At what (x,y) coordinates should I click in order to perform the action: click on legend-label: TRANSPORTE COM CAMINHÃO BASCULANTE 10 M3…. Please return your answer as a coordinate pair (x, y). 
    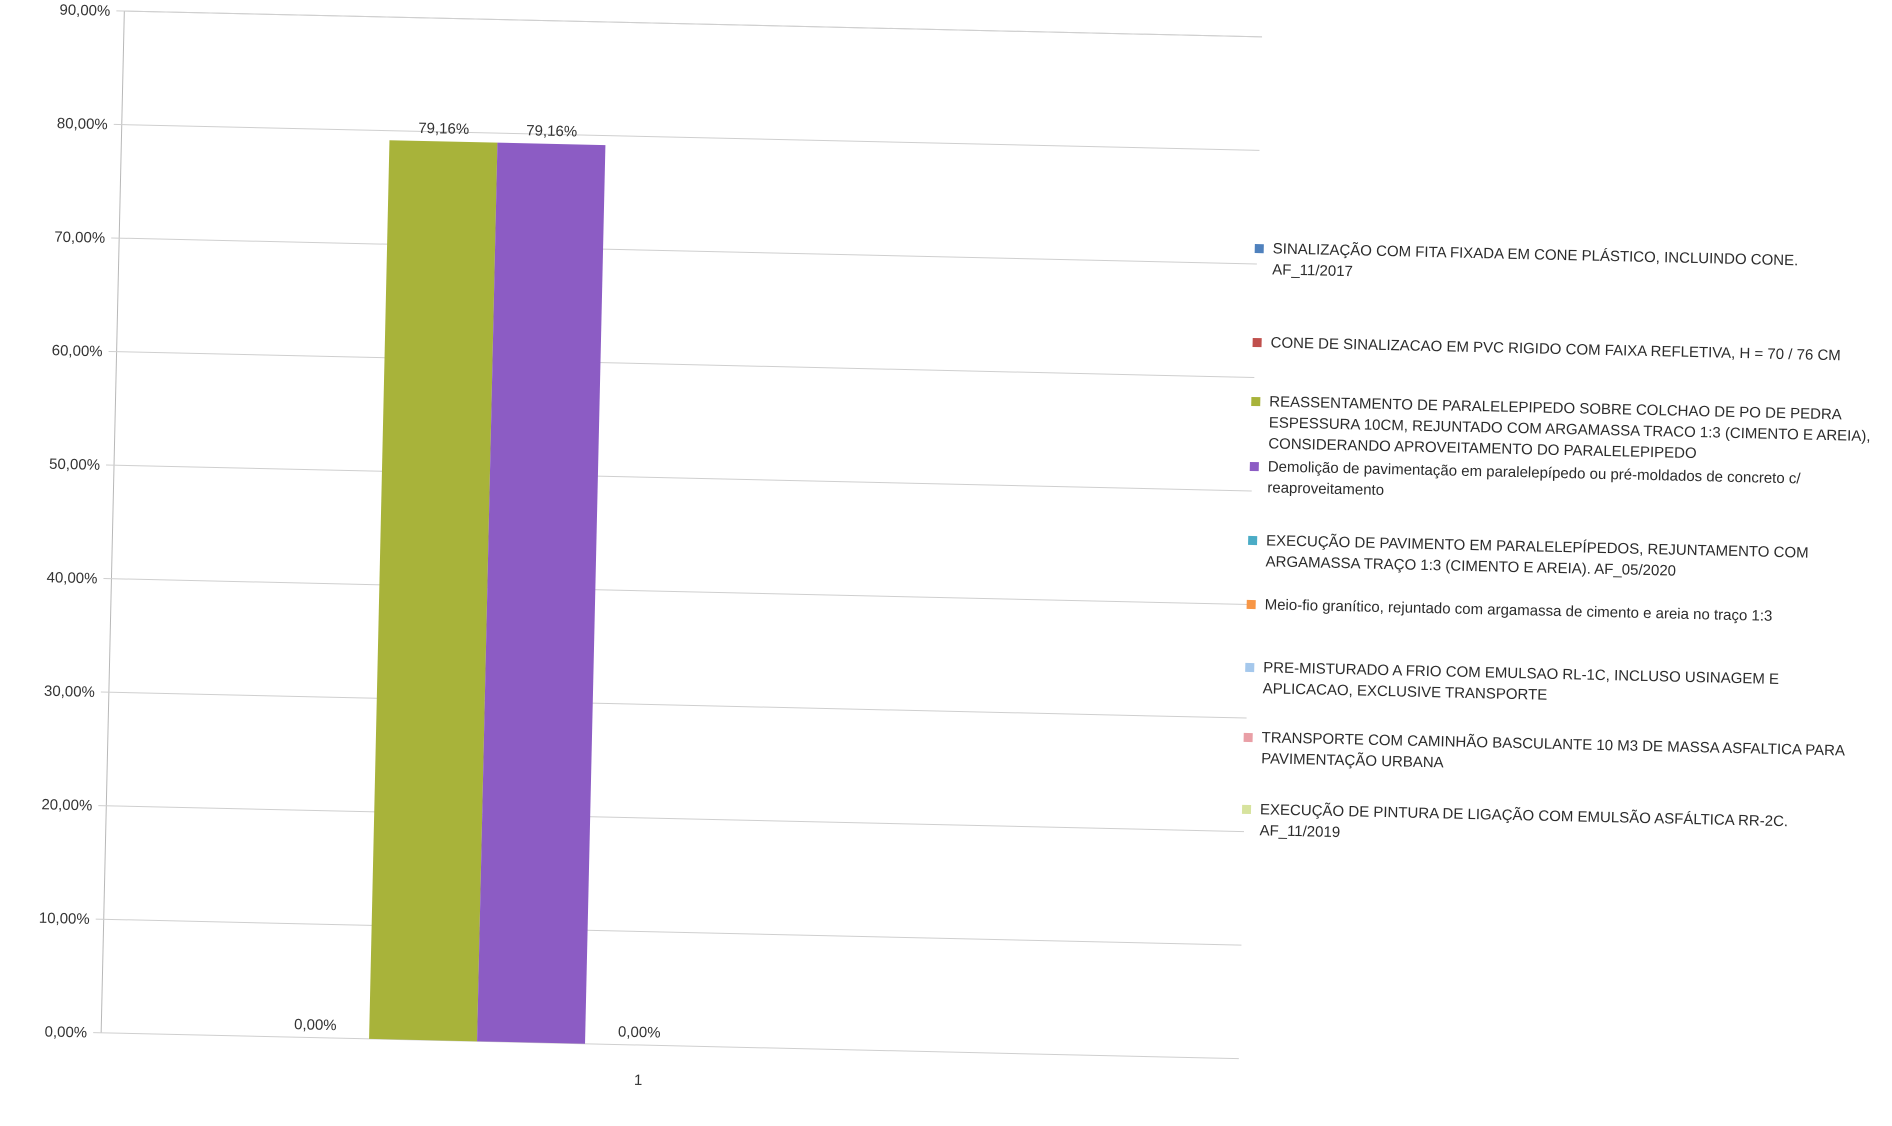
    Looking at the image, I should click on (1552, 750).